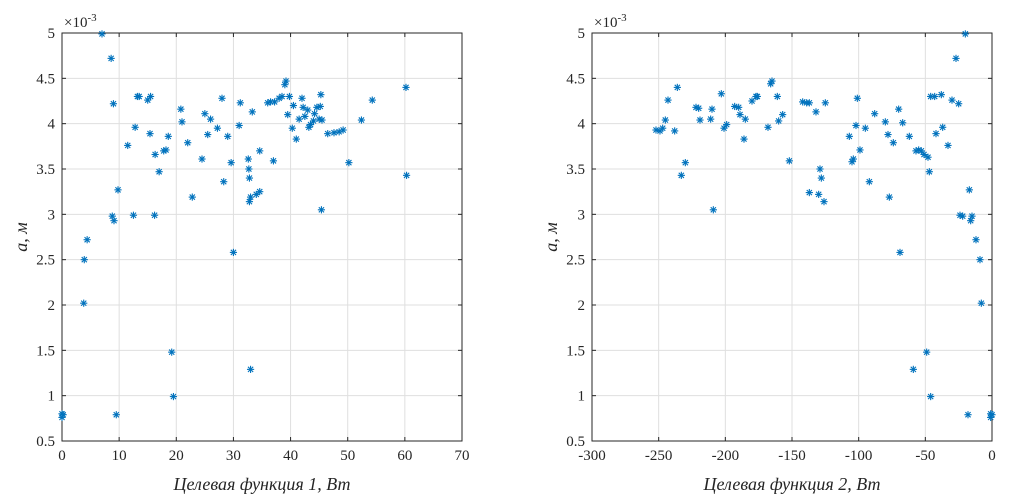  I want to click on y-tick-label: 3, so click(582, 215).